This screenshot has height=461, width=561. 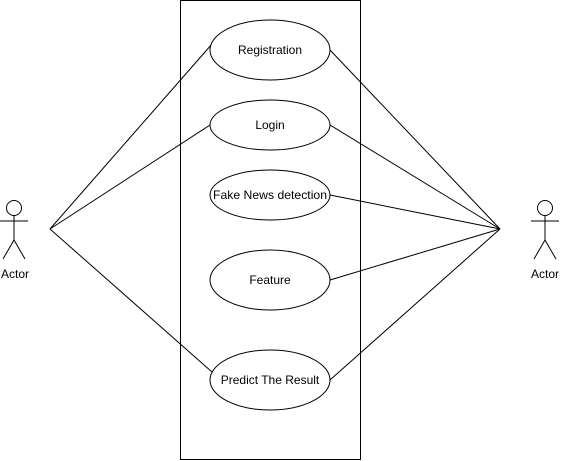 I want to click on association-right-registration, so click(x=415, y=139).